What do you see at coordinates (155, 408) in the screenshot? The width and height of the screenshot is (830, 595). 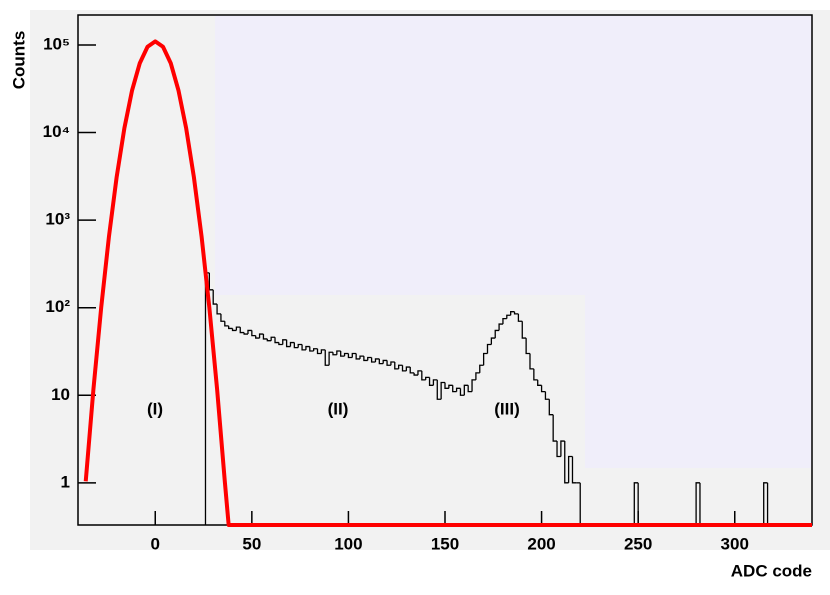 I see `annotation: (I)` at bounding box center [155, 408].